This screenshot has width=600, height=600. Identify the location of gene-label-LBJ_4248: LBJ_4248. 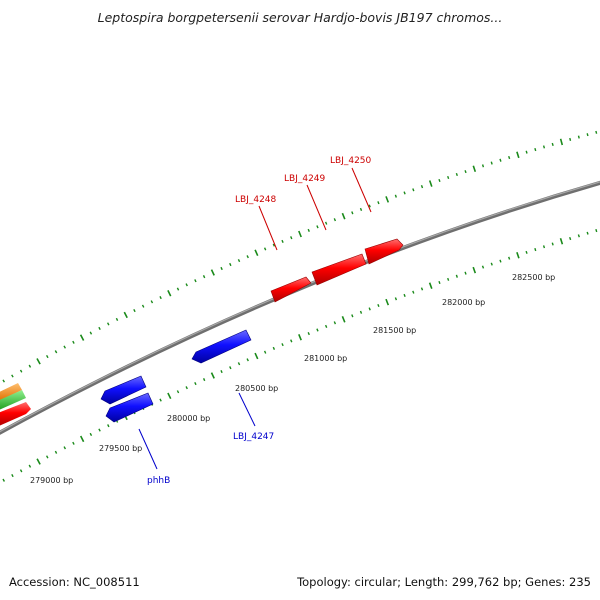
(256, 200).